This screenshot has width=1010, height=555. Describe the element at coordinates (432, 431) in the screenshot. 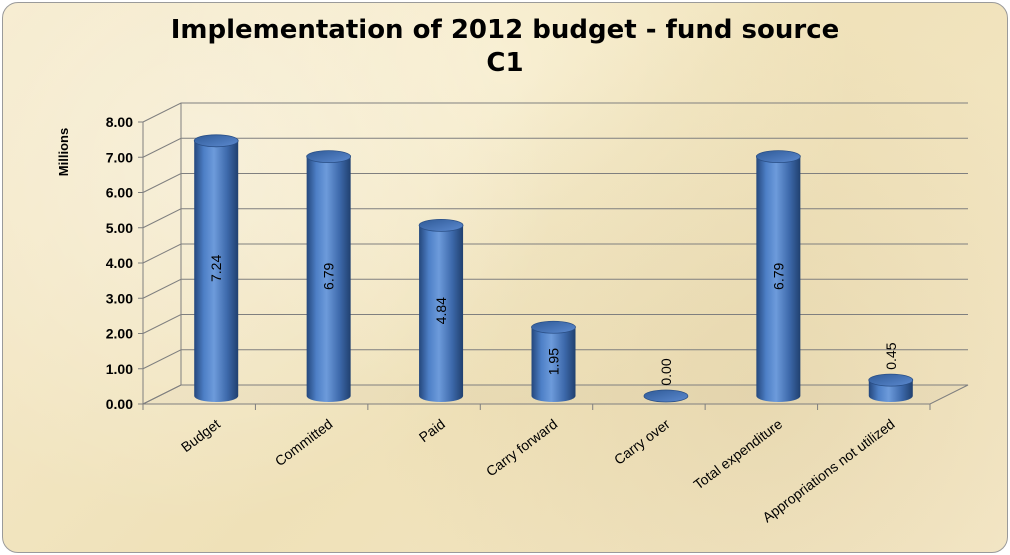

I see `x-tick-label: Paid` at that location.